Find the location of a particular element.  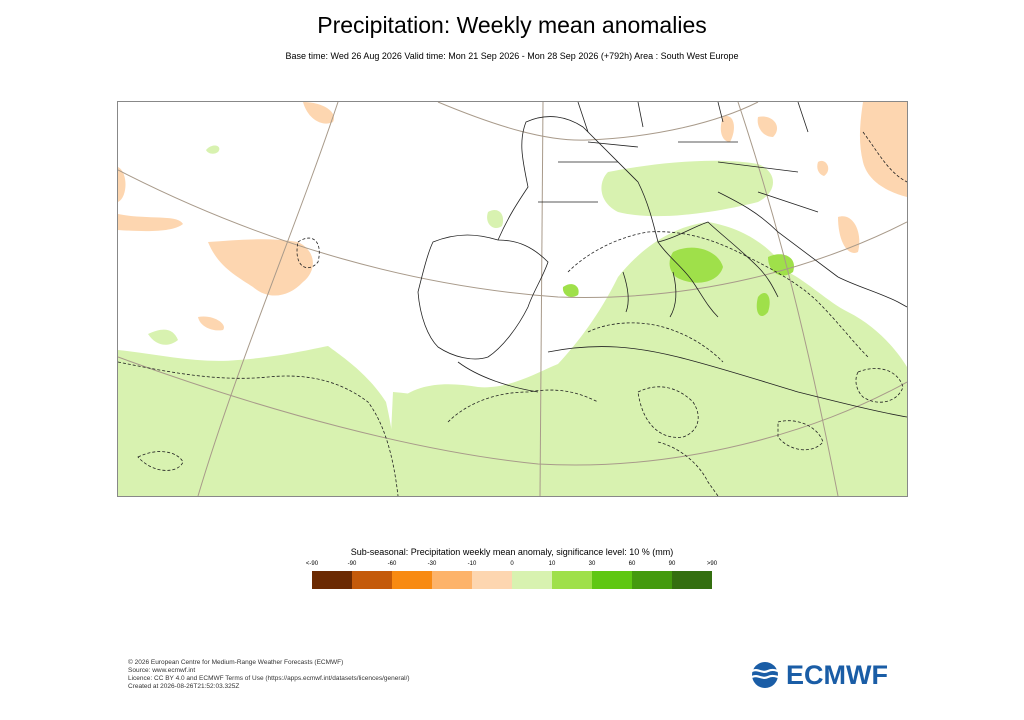

logo-text: ECMWF is located at coordinates (837, 675).